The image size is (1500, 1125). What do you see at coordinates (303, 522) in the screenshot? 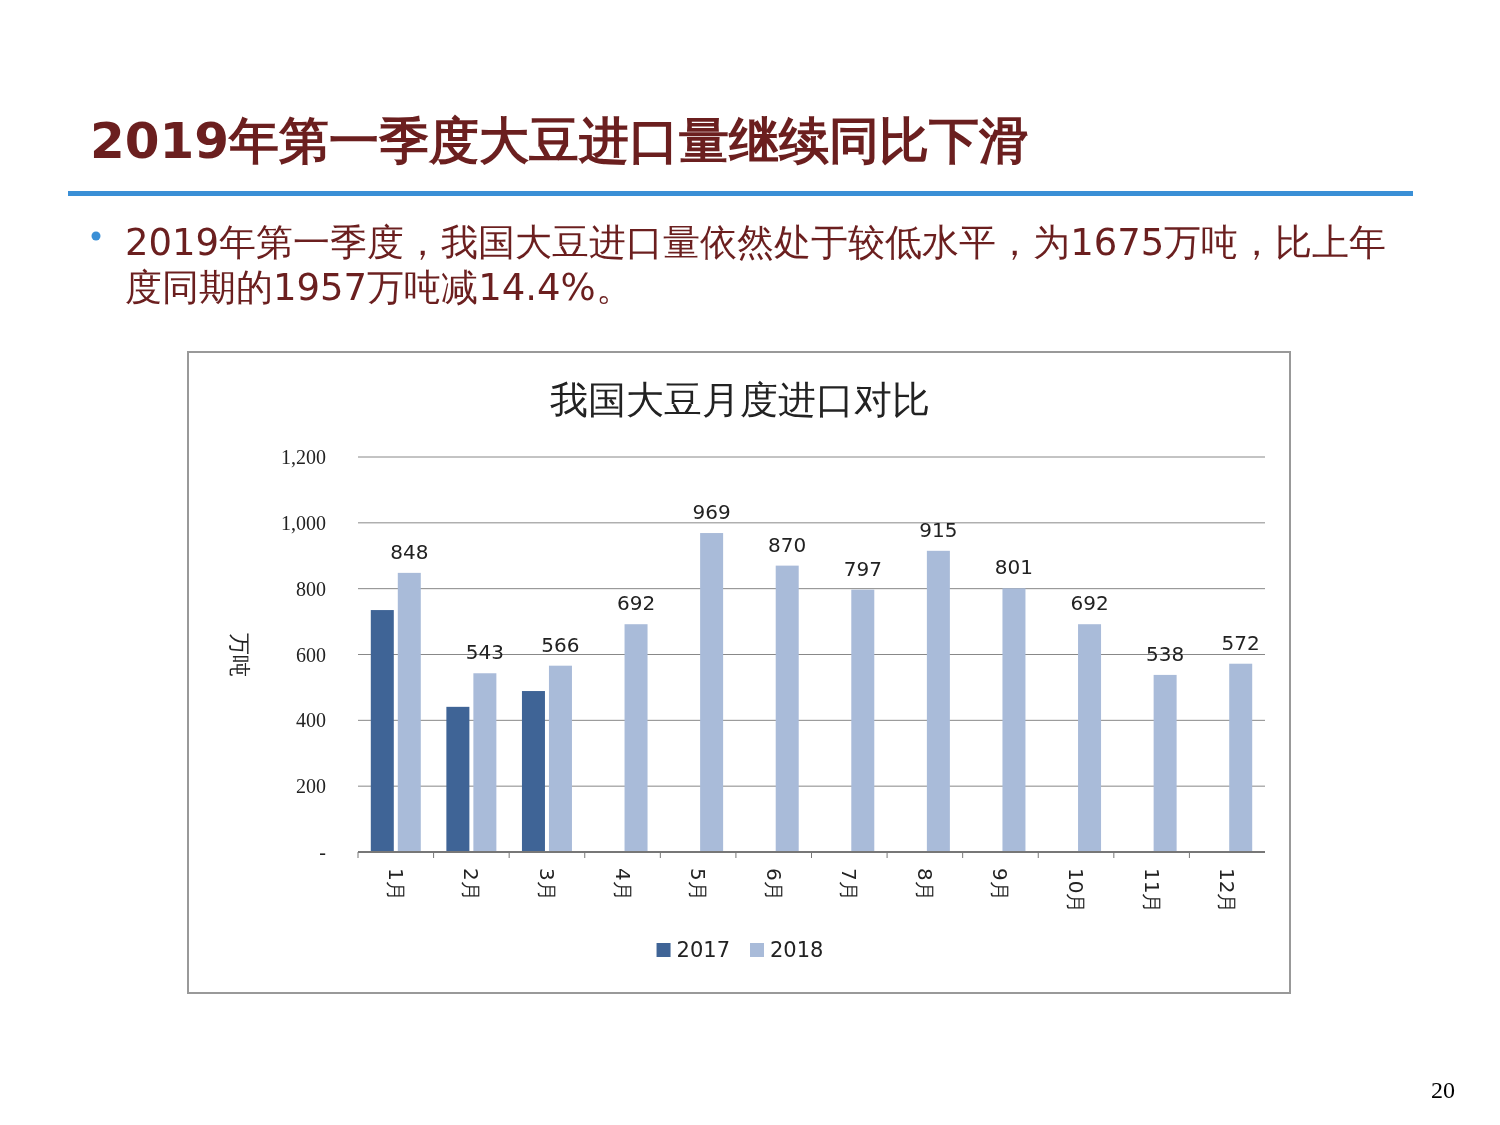
I see `y-tick-label: 1,000` at bounding box center [303, 522].